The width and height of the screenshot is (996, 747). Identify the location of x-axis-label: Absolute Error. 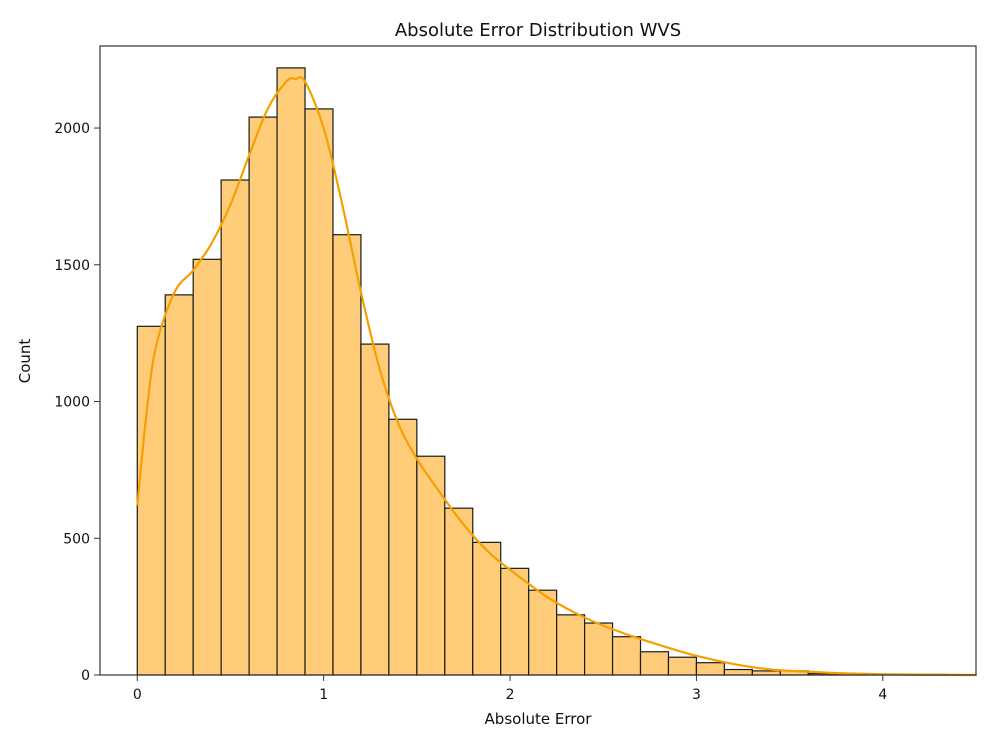
(539, 719).